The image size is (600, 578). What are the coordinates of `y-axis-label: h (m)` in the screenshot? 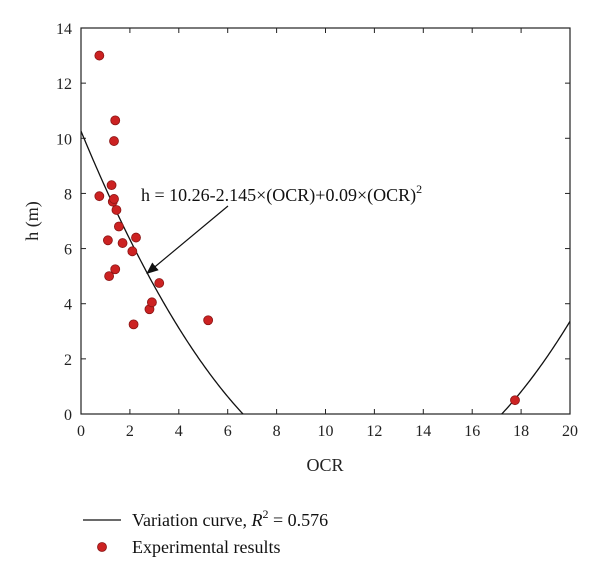 It's located at (32, 221).